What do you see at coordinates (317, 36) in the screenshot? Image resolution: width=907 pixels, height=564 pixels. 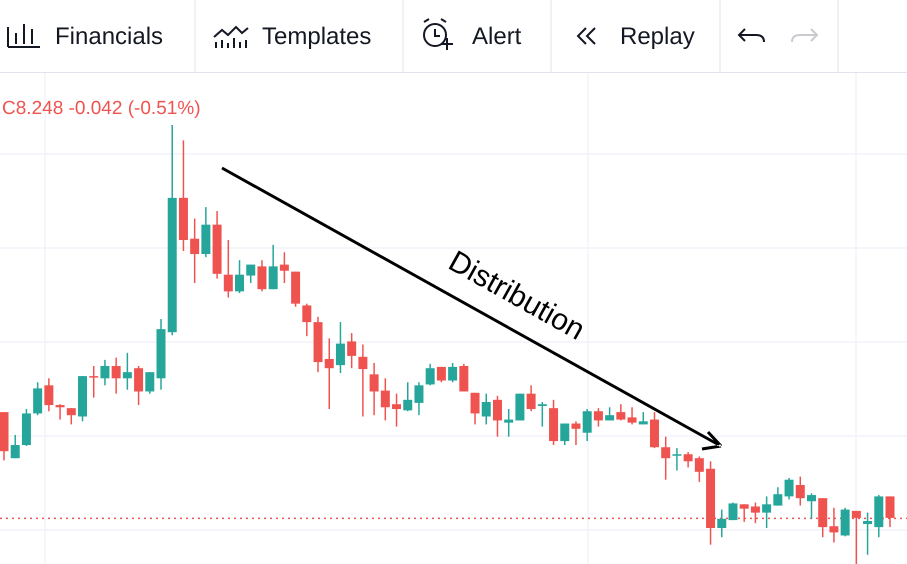 I see `text: Templates` at bounding box center [317, 36].